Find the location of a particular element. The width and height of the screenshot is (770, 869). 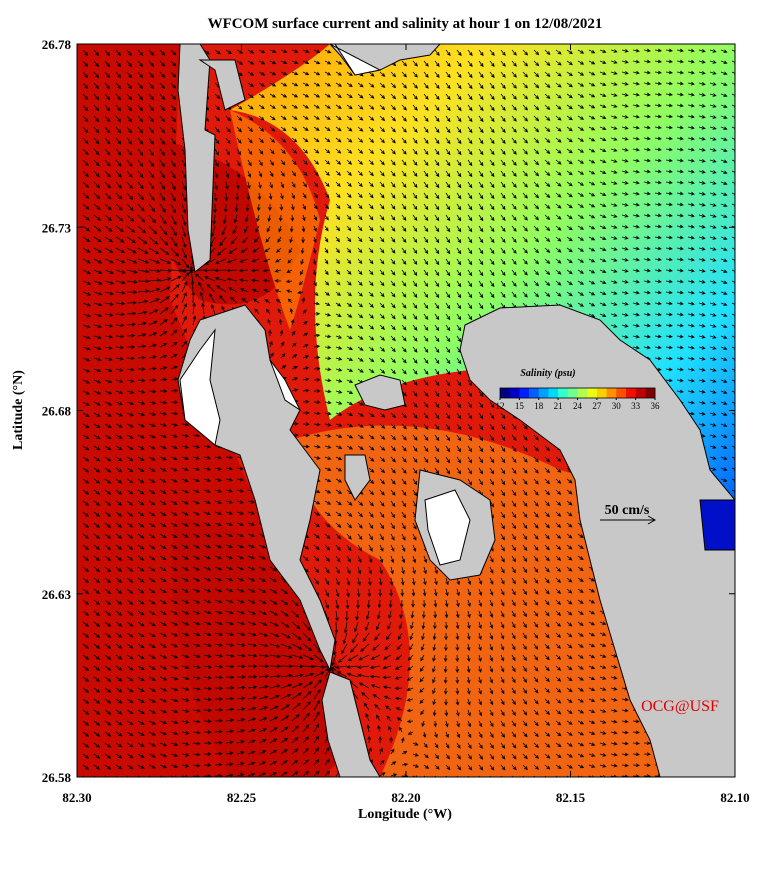

x-tick-label: 82.25 is located at coordinates (242, 797).